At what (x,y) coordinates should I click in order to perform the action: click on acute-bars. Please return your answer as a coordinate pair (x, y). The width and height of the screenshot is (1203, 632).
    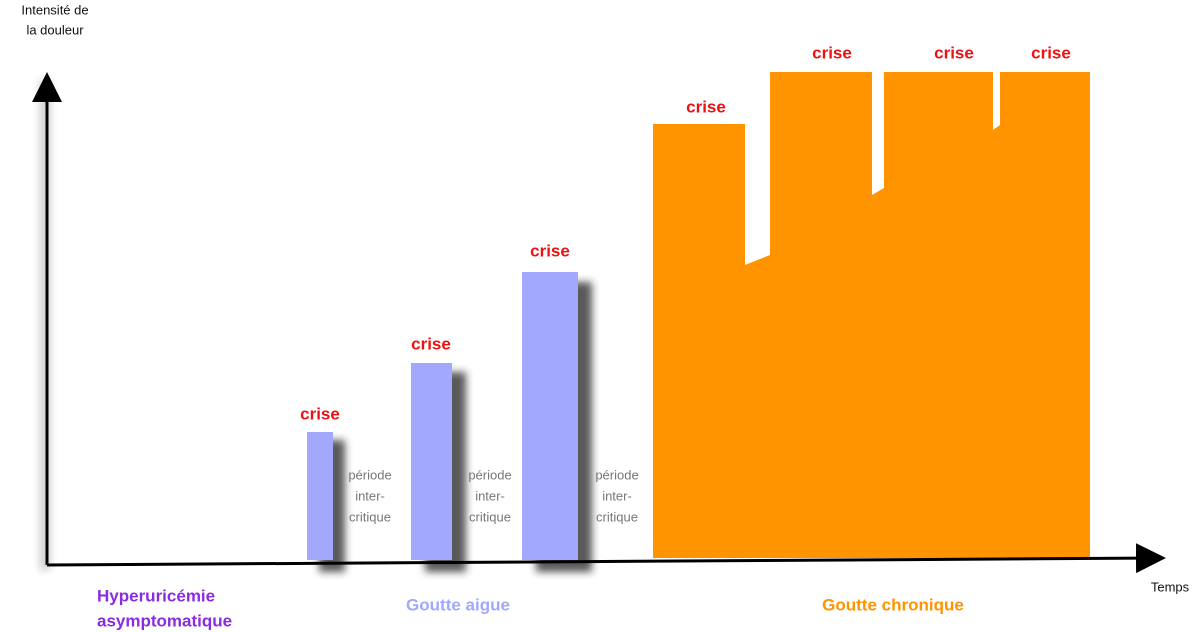
    Looking at the image, I should click on (442, 416).